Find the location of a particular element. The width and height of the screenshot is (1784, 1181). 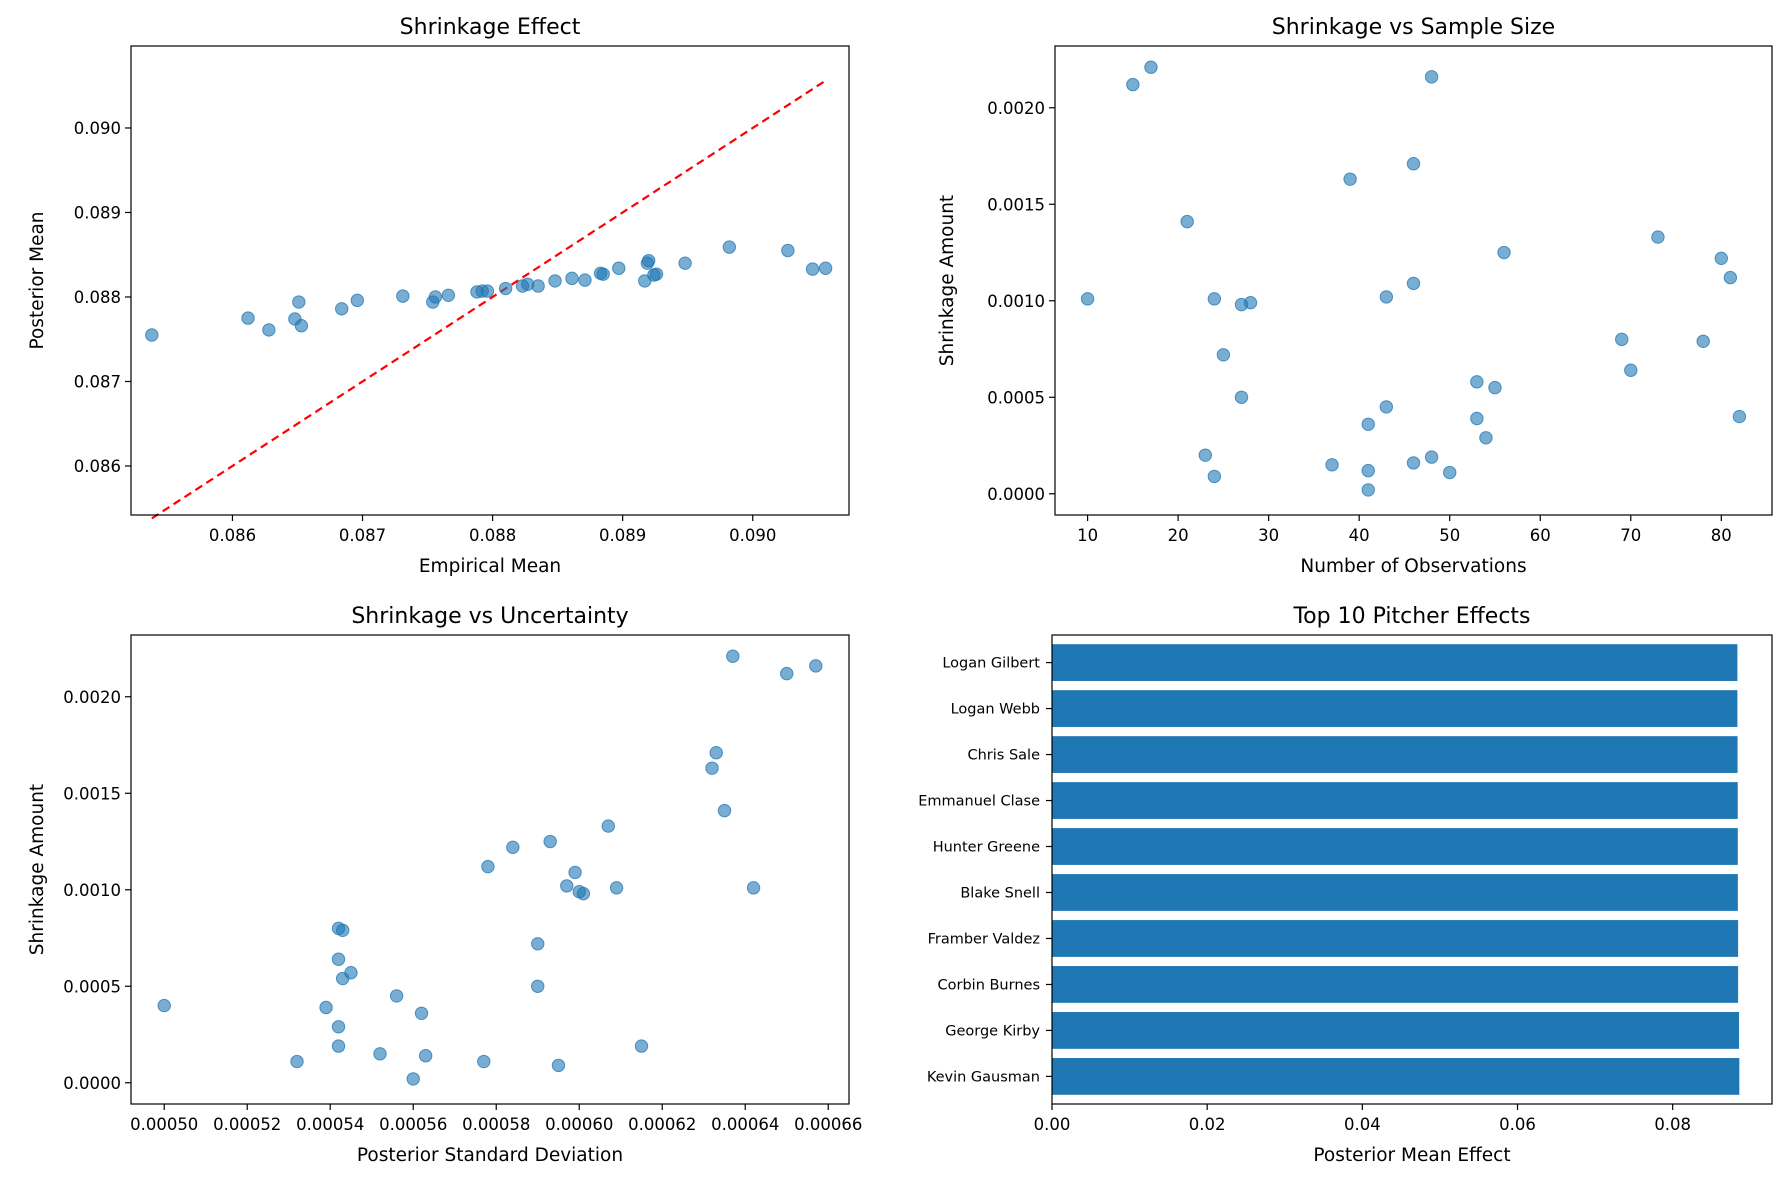

chart-title: Top 10 Pitcher Effects is located at coordinates (1411, 616).